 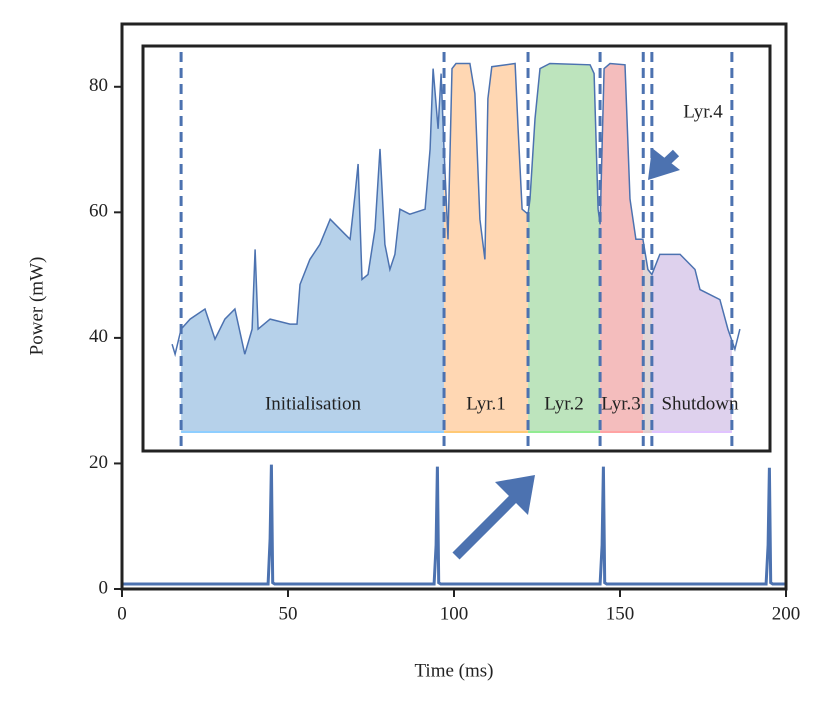 What do you see at coordinates (98, 462) in the screenshot?
I see `y-tick-label: 20` at bounding box center [98, 462].